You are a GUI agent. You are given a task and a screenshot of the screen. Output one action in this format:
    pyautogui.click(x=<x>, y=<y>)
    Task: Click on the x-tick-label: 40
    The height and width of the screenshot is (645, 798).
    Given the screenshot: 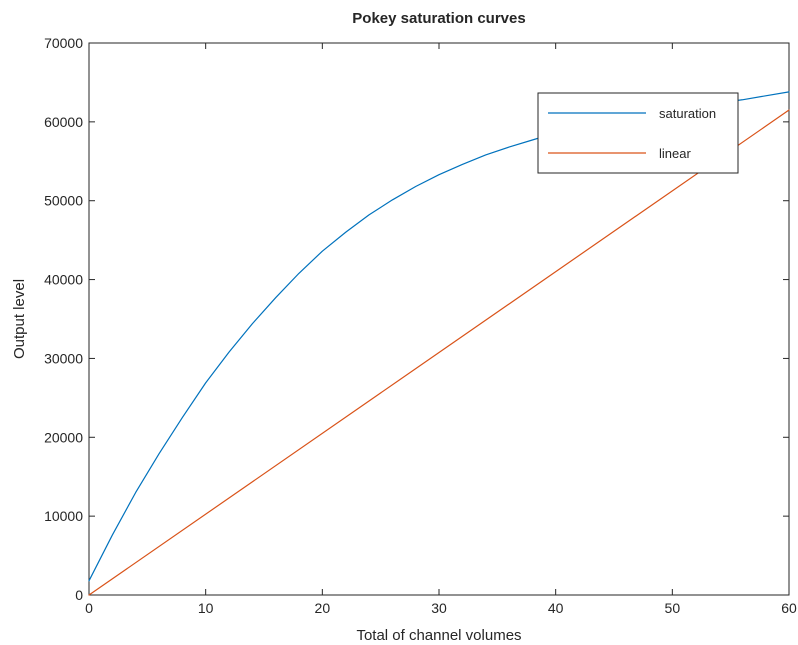 What is the action you would take?
    pyautogui.click(x=556, y=608)
    